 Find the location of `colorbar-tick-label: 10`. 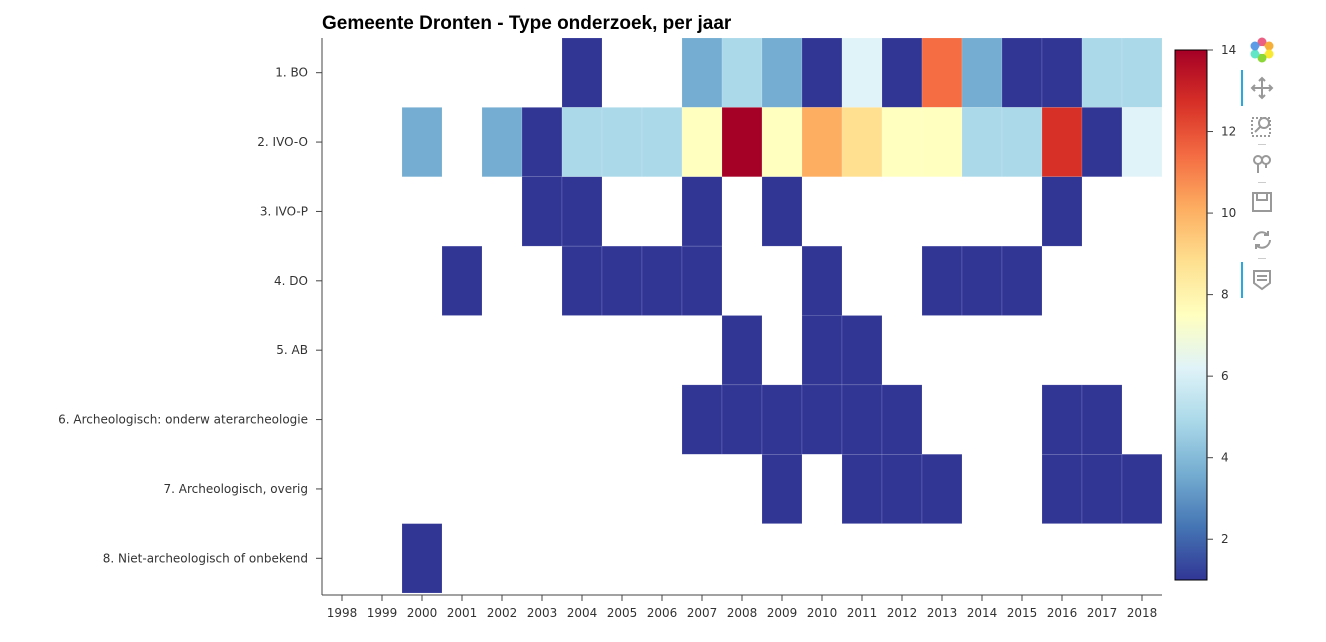

colorbar-tick-label: 10 is located at coordinates (1228, 213).